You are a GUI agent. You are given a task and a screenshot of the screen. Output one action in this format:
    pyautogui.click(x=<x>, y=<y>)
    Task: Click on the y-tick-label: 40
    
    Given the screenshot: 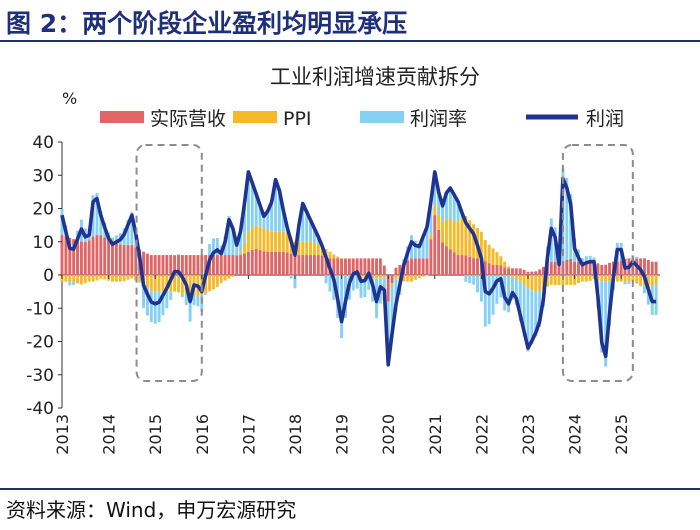 What is the action you would take?
    pyautogui.click(x=43, y=143)
    